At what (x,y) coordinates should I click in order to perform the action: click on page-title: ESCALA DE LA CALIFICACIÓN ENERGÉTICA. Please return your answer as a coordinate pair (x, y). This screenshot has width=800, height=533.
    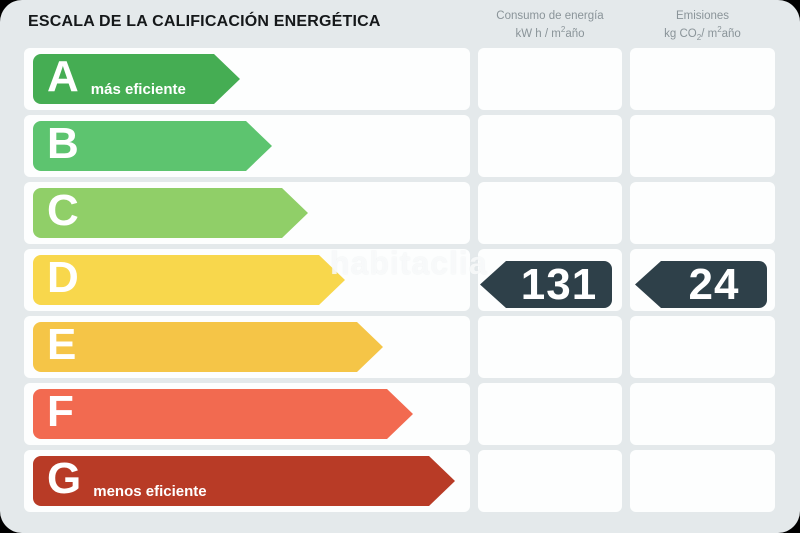
    Looking at the image, I should click on (204, 21).